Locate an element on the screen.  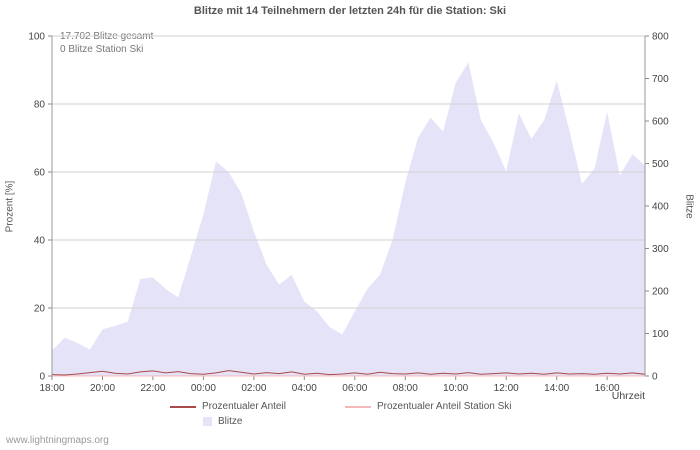
legend-label-station: Prozentualer Anteil Station Ski is located at coordinates (444, 406).